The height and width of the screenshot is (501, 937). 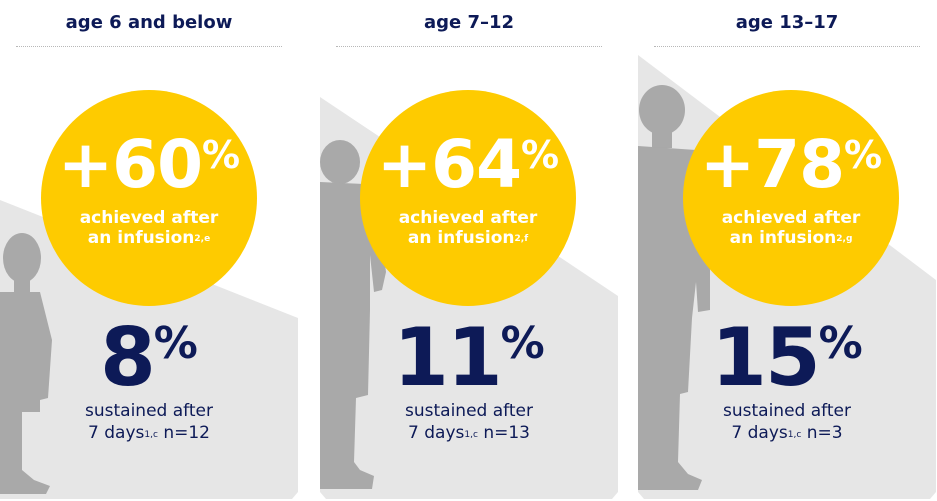 I want to click on achieved-circle: +78% achieved after an infusion2,g, so click(x=791, y=198).